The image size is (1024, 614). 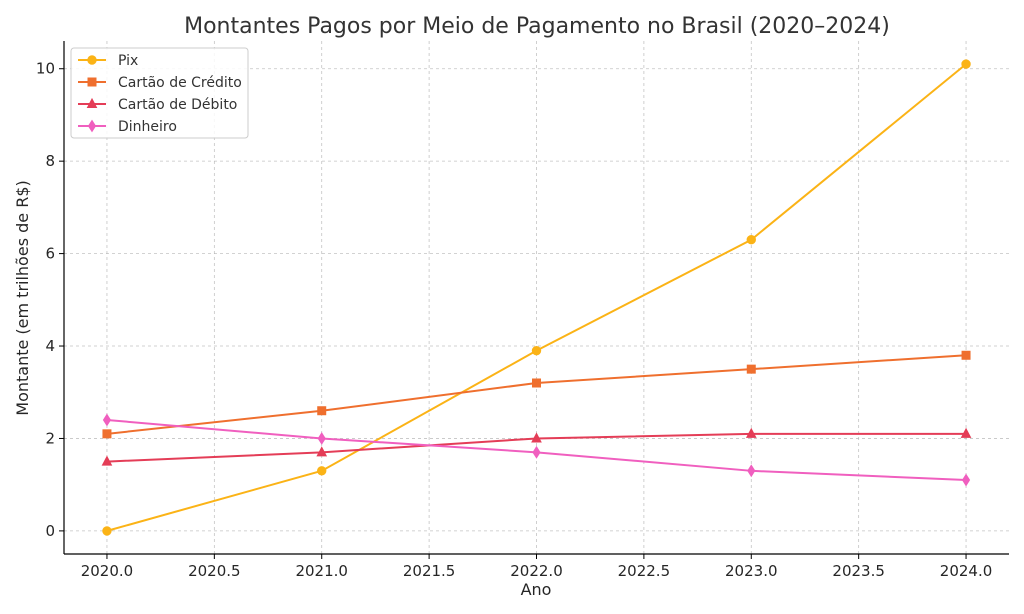 What do you see at coordinates (50, 254) in the screenshot?
I see `y-tick-label: 6` at bounding box center [50, 254].